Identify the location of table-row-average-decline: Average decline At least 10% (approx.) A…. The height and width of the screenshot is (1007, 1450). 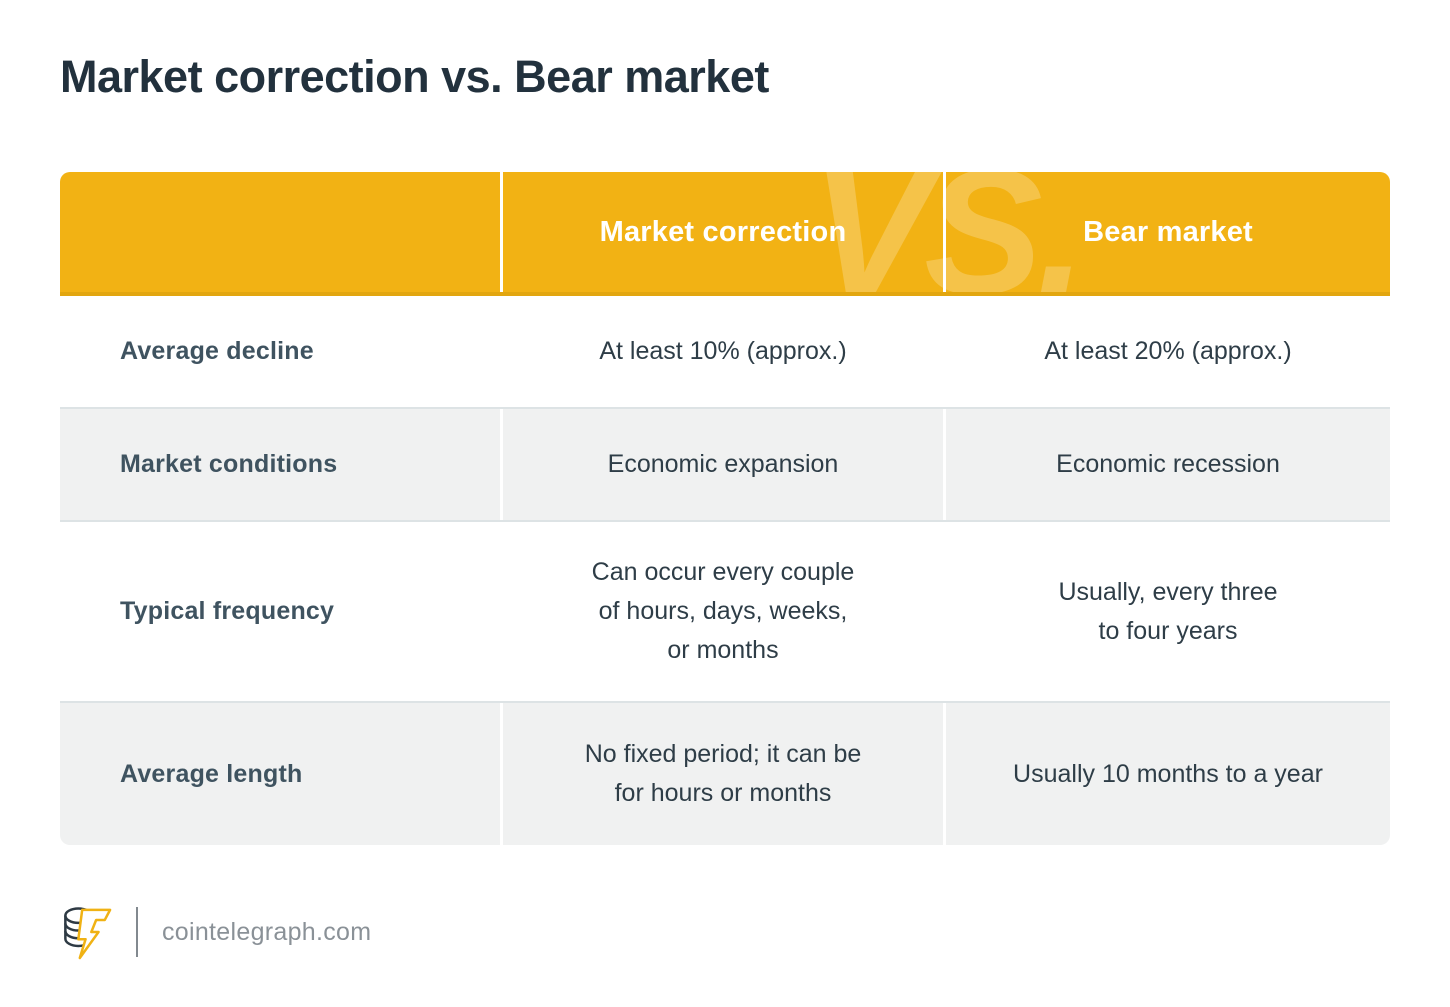
(725, 351).